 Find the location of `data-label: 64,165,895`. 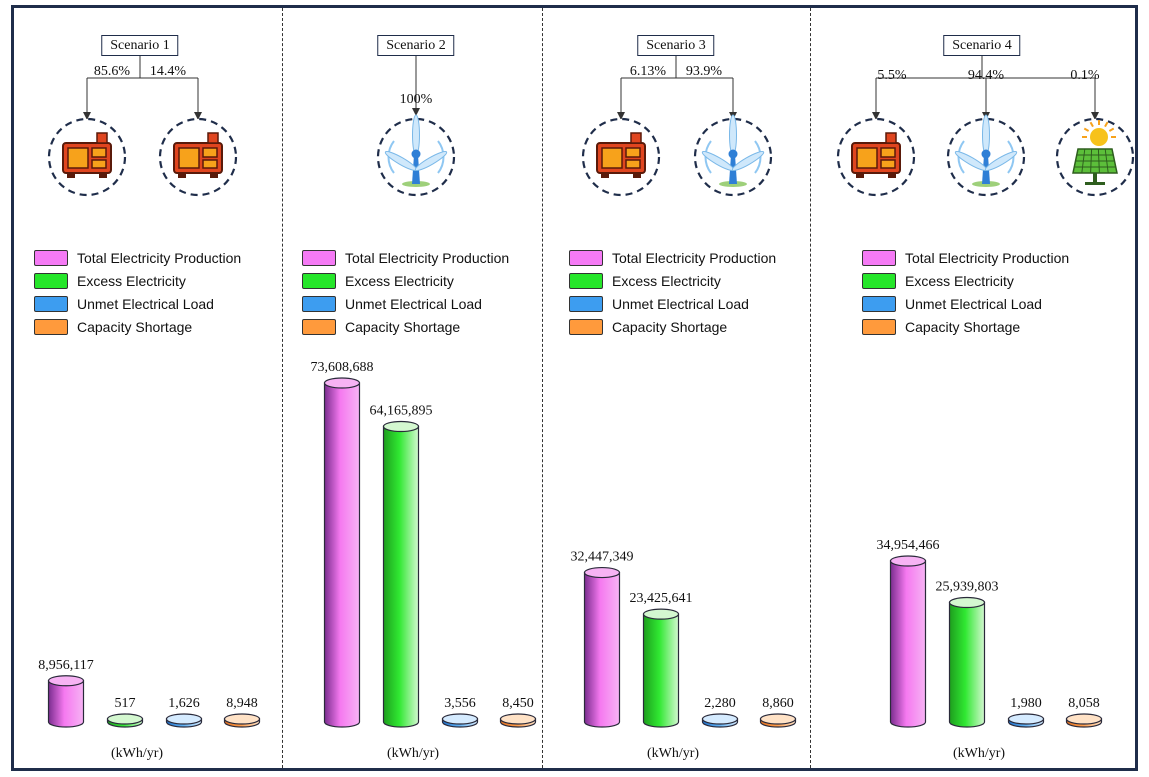

data-label: 64,165,895 is located at coordinates (401, 410).